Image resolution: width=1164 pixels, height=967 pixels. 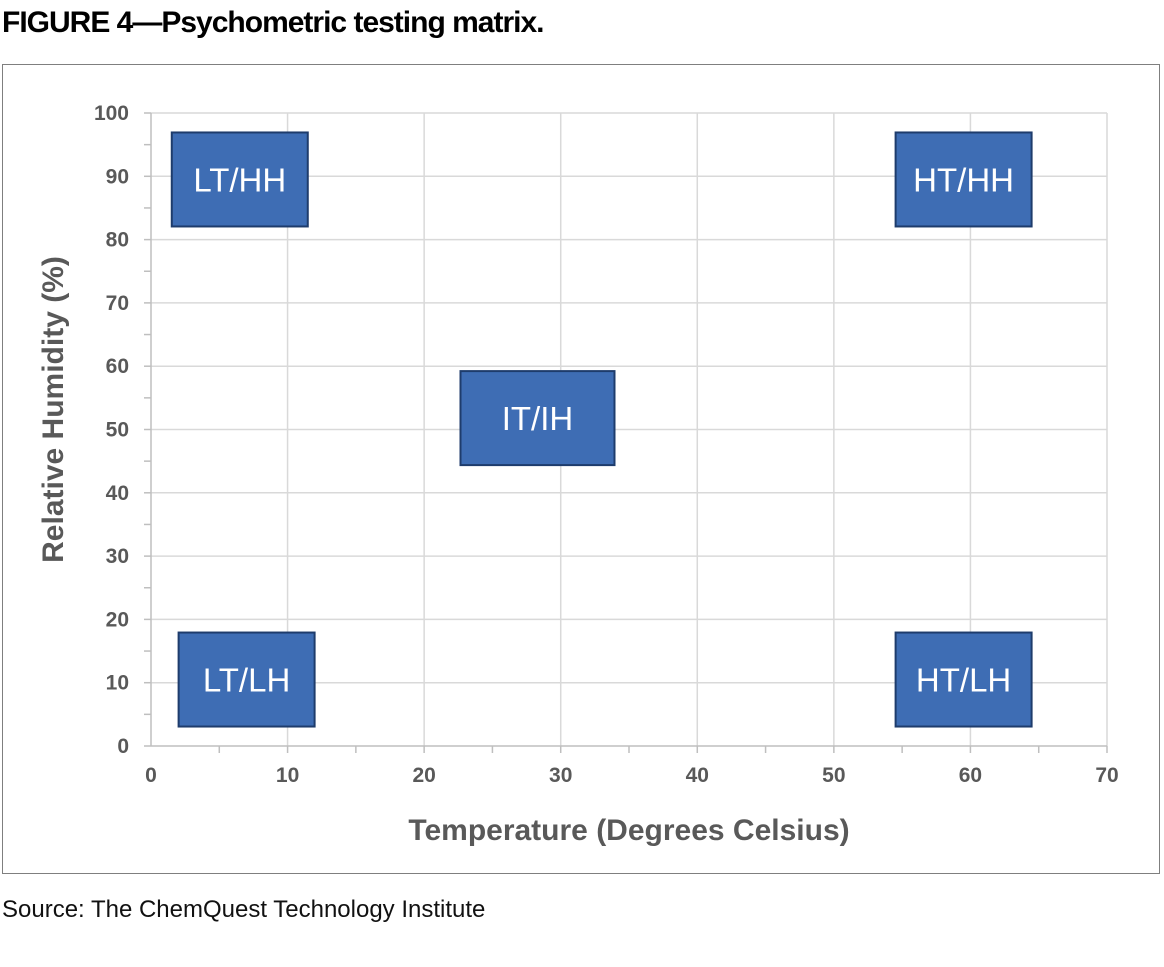 What do you see at coordinates (123, 746) in the screenshot?
I see `y-tick-label: 0` at bounding box center [123, 746].